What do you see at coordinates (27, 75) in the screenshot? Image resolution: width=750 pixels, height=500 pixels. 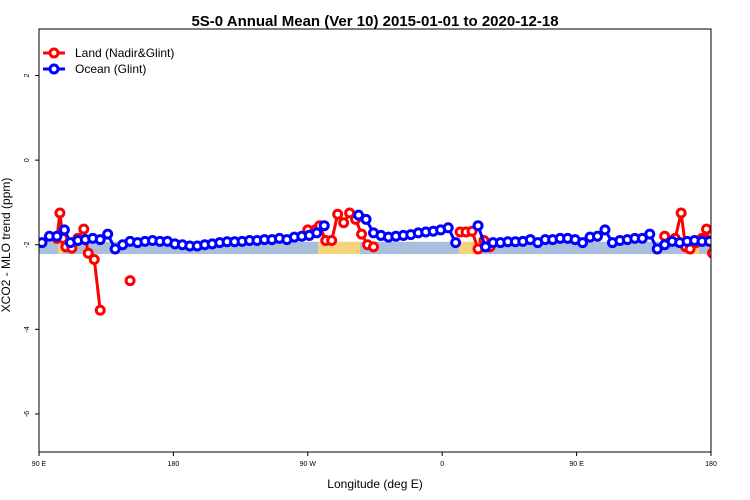 I see `y-tick-label-4: 2` at bounding box center [27, 75].